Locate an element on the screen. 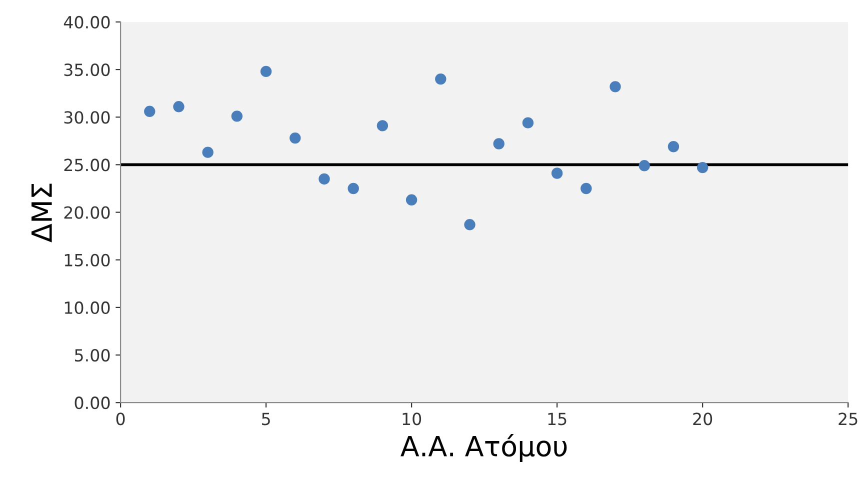 The width and height of the screenshot is (861, 488). x-tick-label: 20 is located at coordinates (702, 419).